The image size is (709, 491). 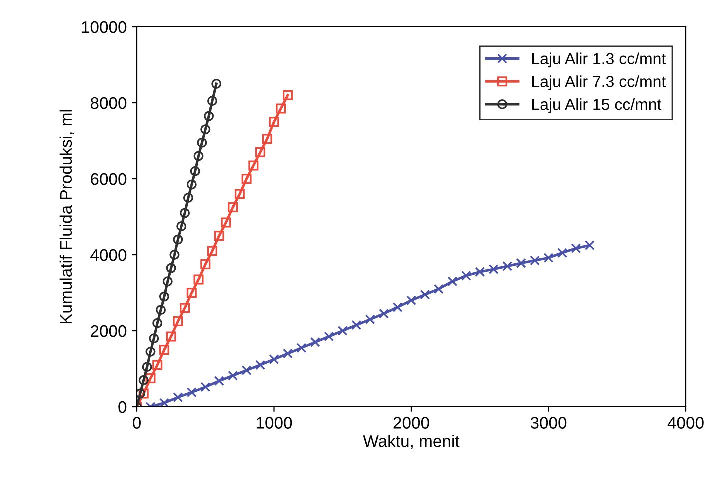 What do you see at coordinates (412, 423) in the screenshot?
I see `x-tick-label: 2000` at bounding box center [412, 423].